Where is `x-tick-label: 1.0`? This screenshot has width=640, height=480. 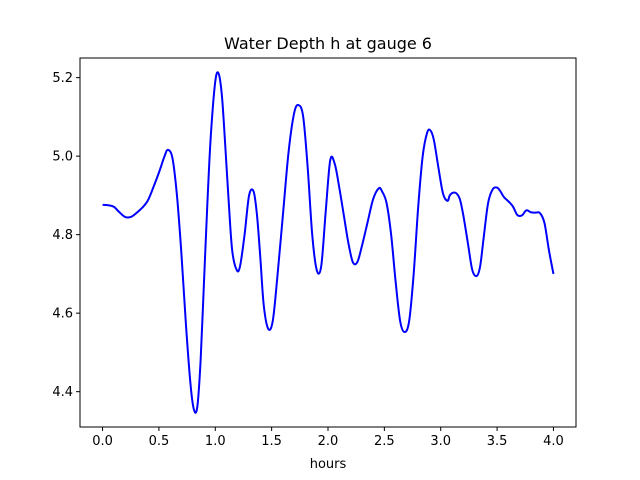 x-tick-label: 1.0 is located at coordinates (215, 441).